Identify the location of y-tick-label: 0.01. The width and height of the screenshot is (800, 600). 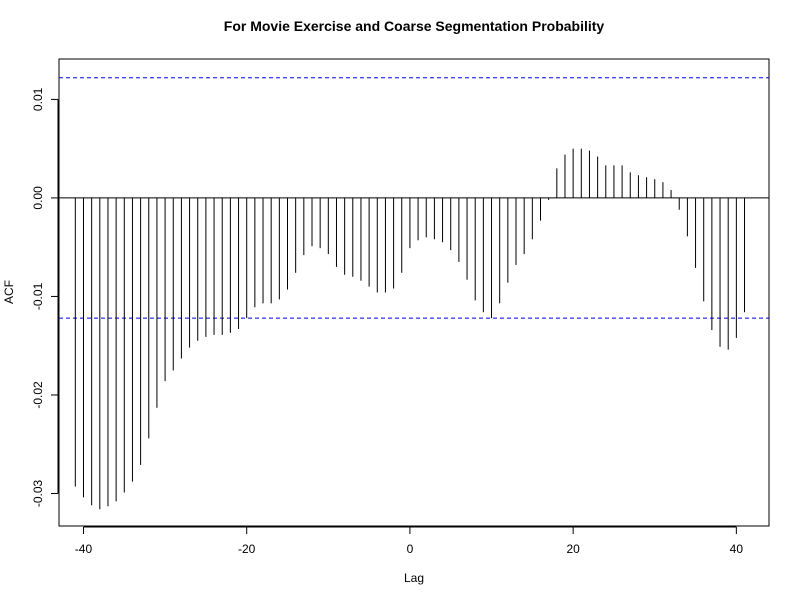
(38, 99).